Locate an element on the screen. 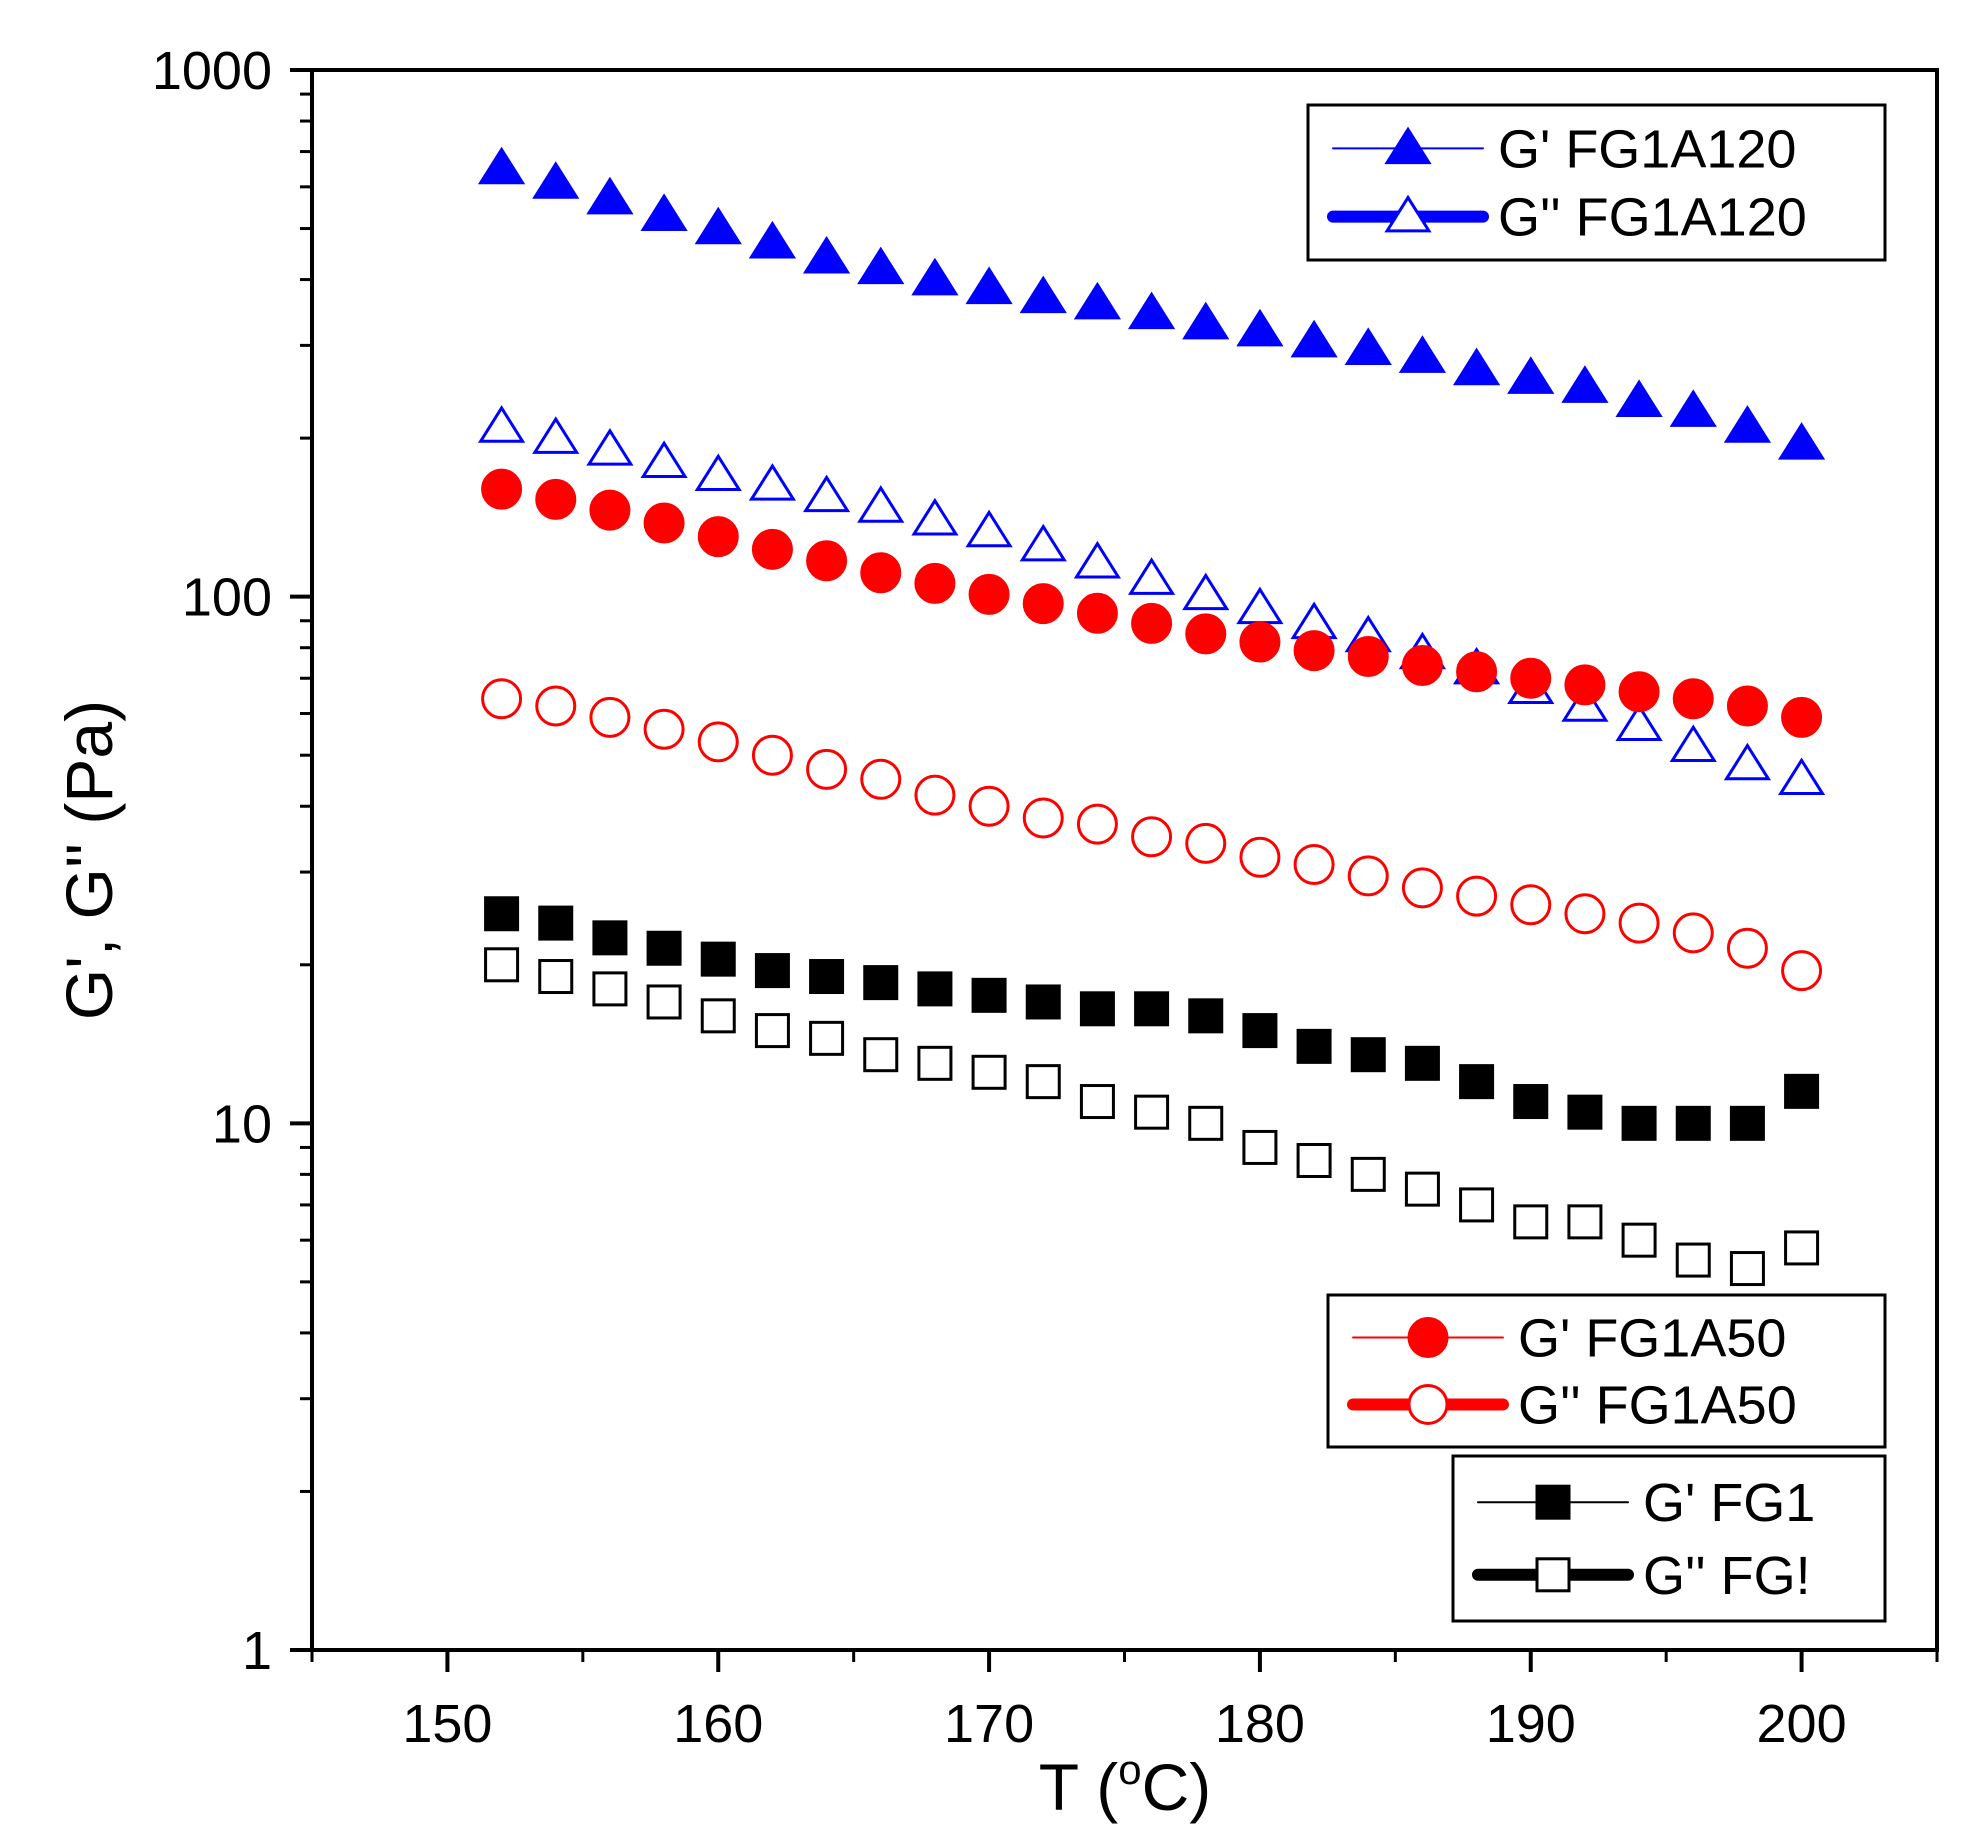  x-tick-label: 150 is located at coordinates (447, 1724).